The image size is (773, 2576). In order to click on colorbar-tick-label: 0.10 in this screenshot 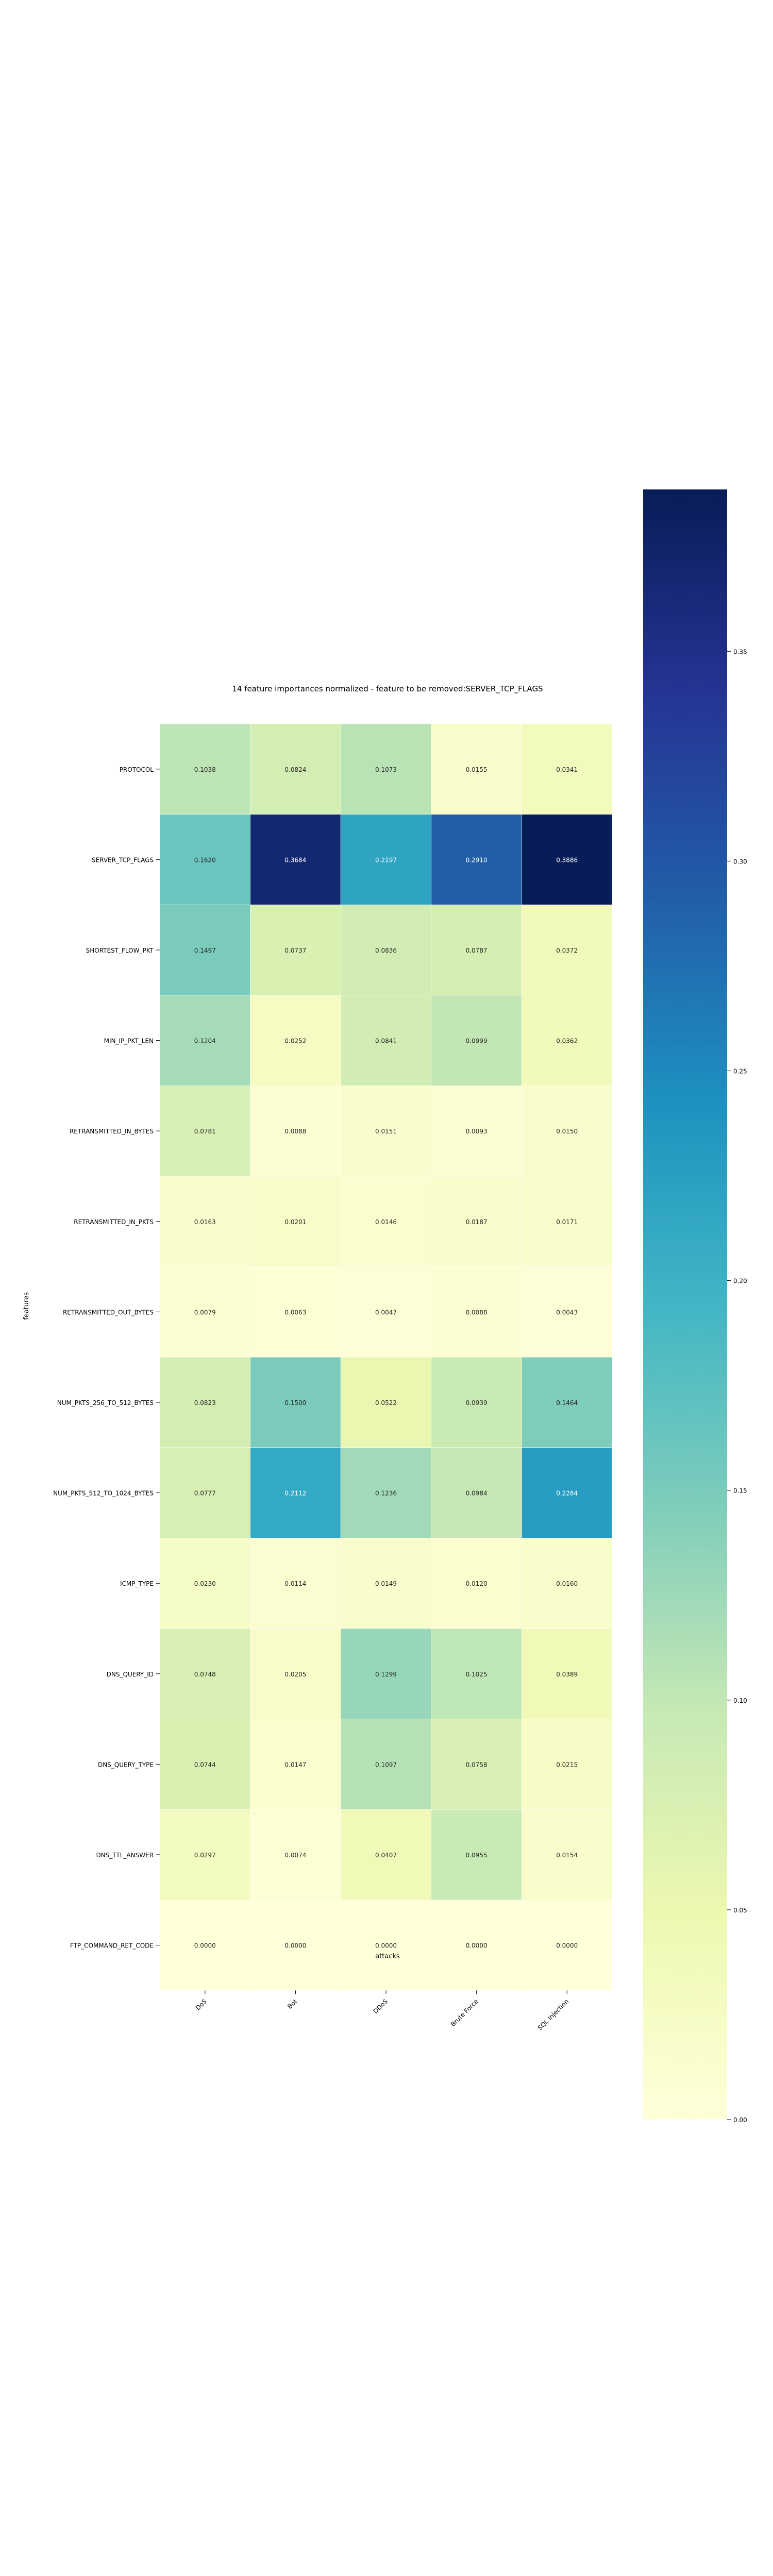, I will do `click(740, 1700)`.